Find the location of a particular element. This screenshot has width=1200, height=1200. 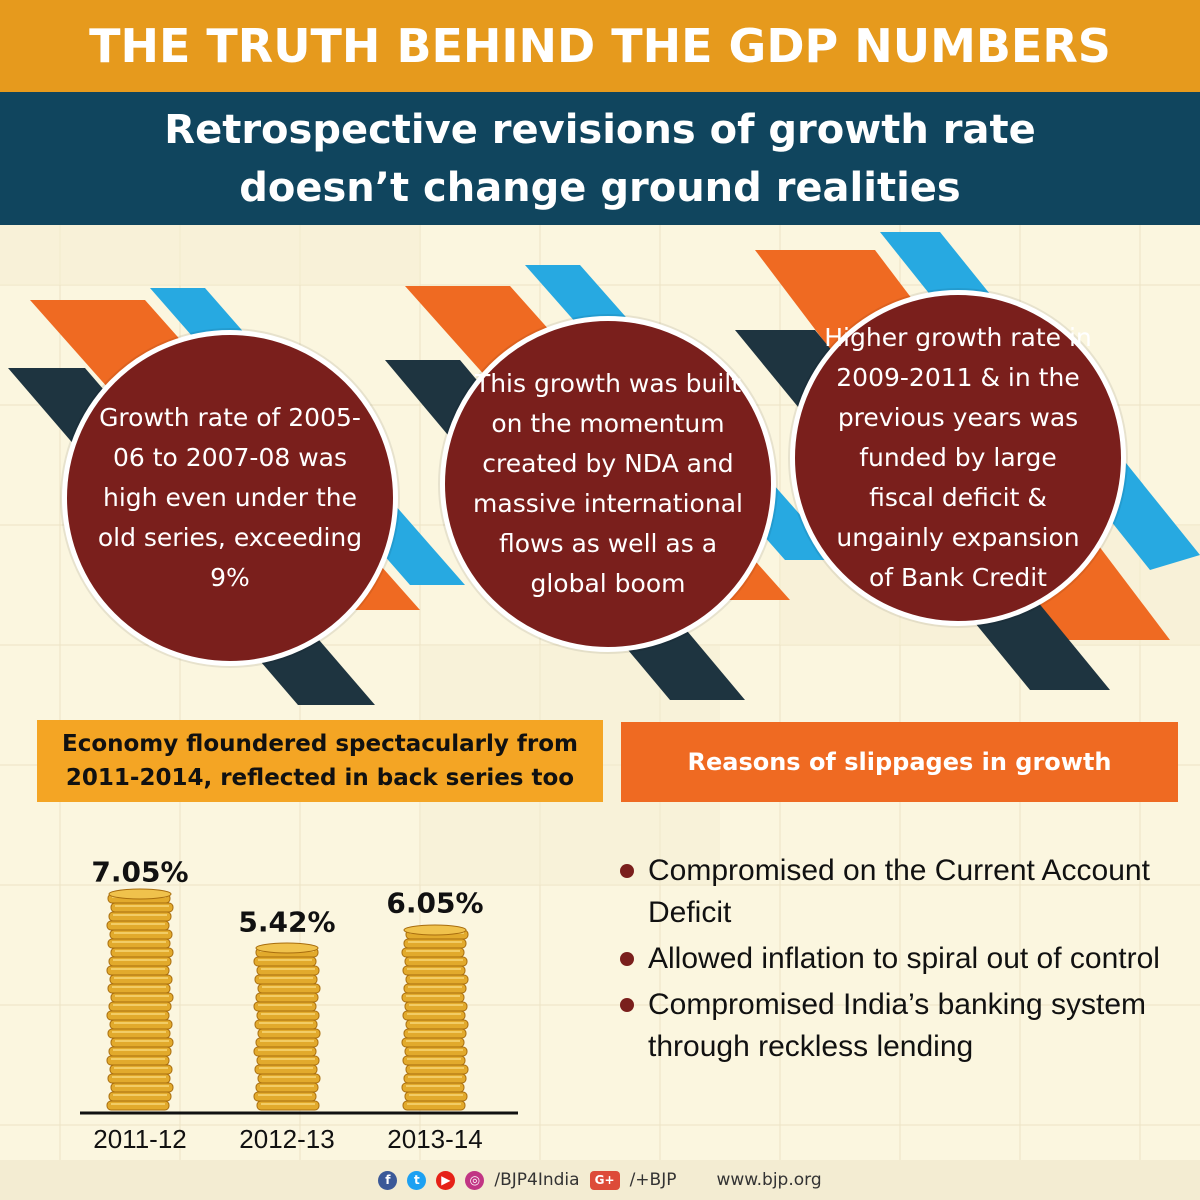

reasons-heading-text: Reasons of slippages in growth is located at coordinates (899, 762).